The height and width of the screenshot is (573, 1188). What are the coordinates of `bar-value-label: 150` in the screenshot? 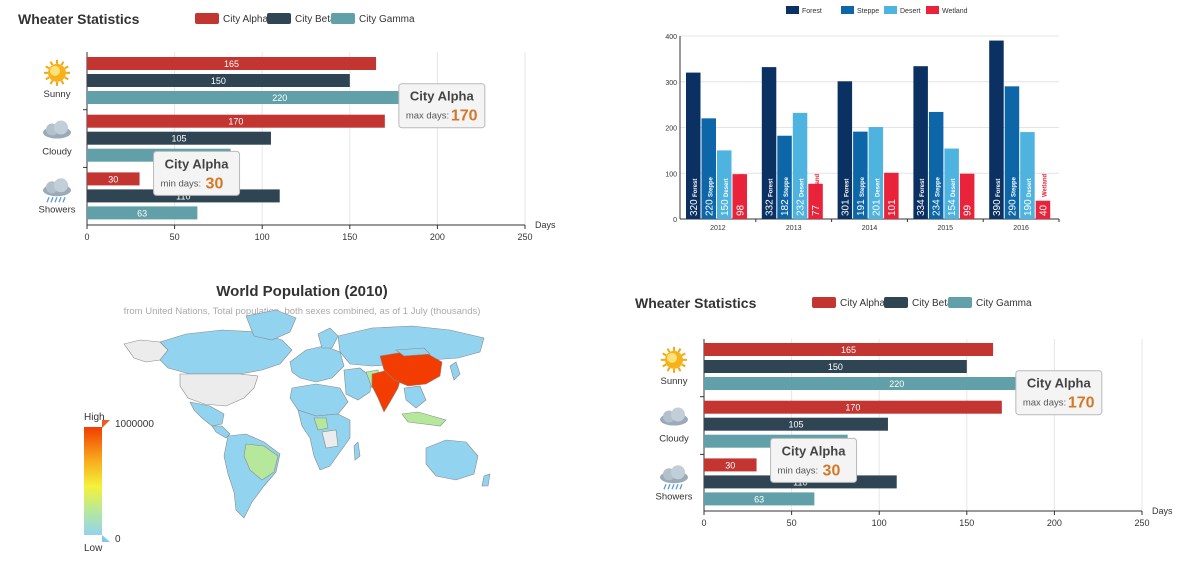 It's located at (218, 81).